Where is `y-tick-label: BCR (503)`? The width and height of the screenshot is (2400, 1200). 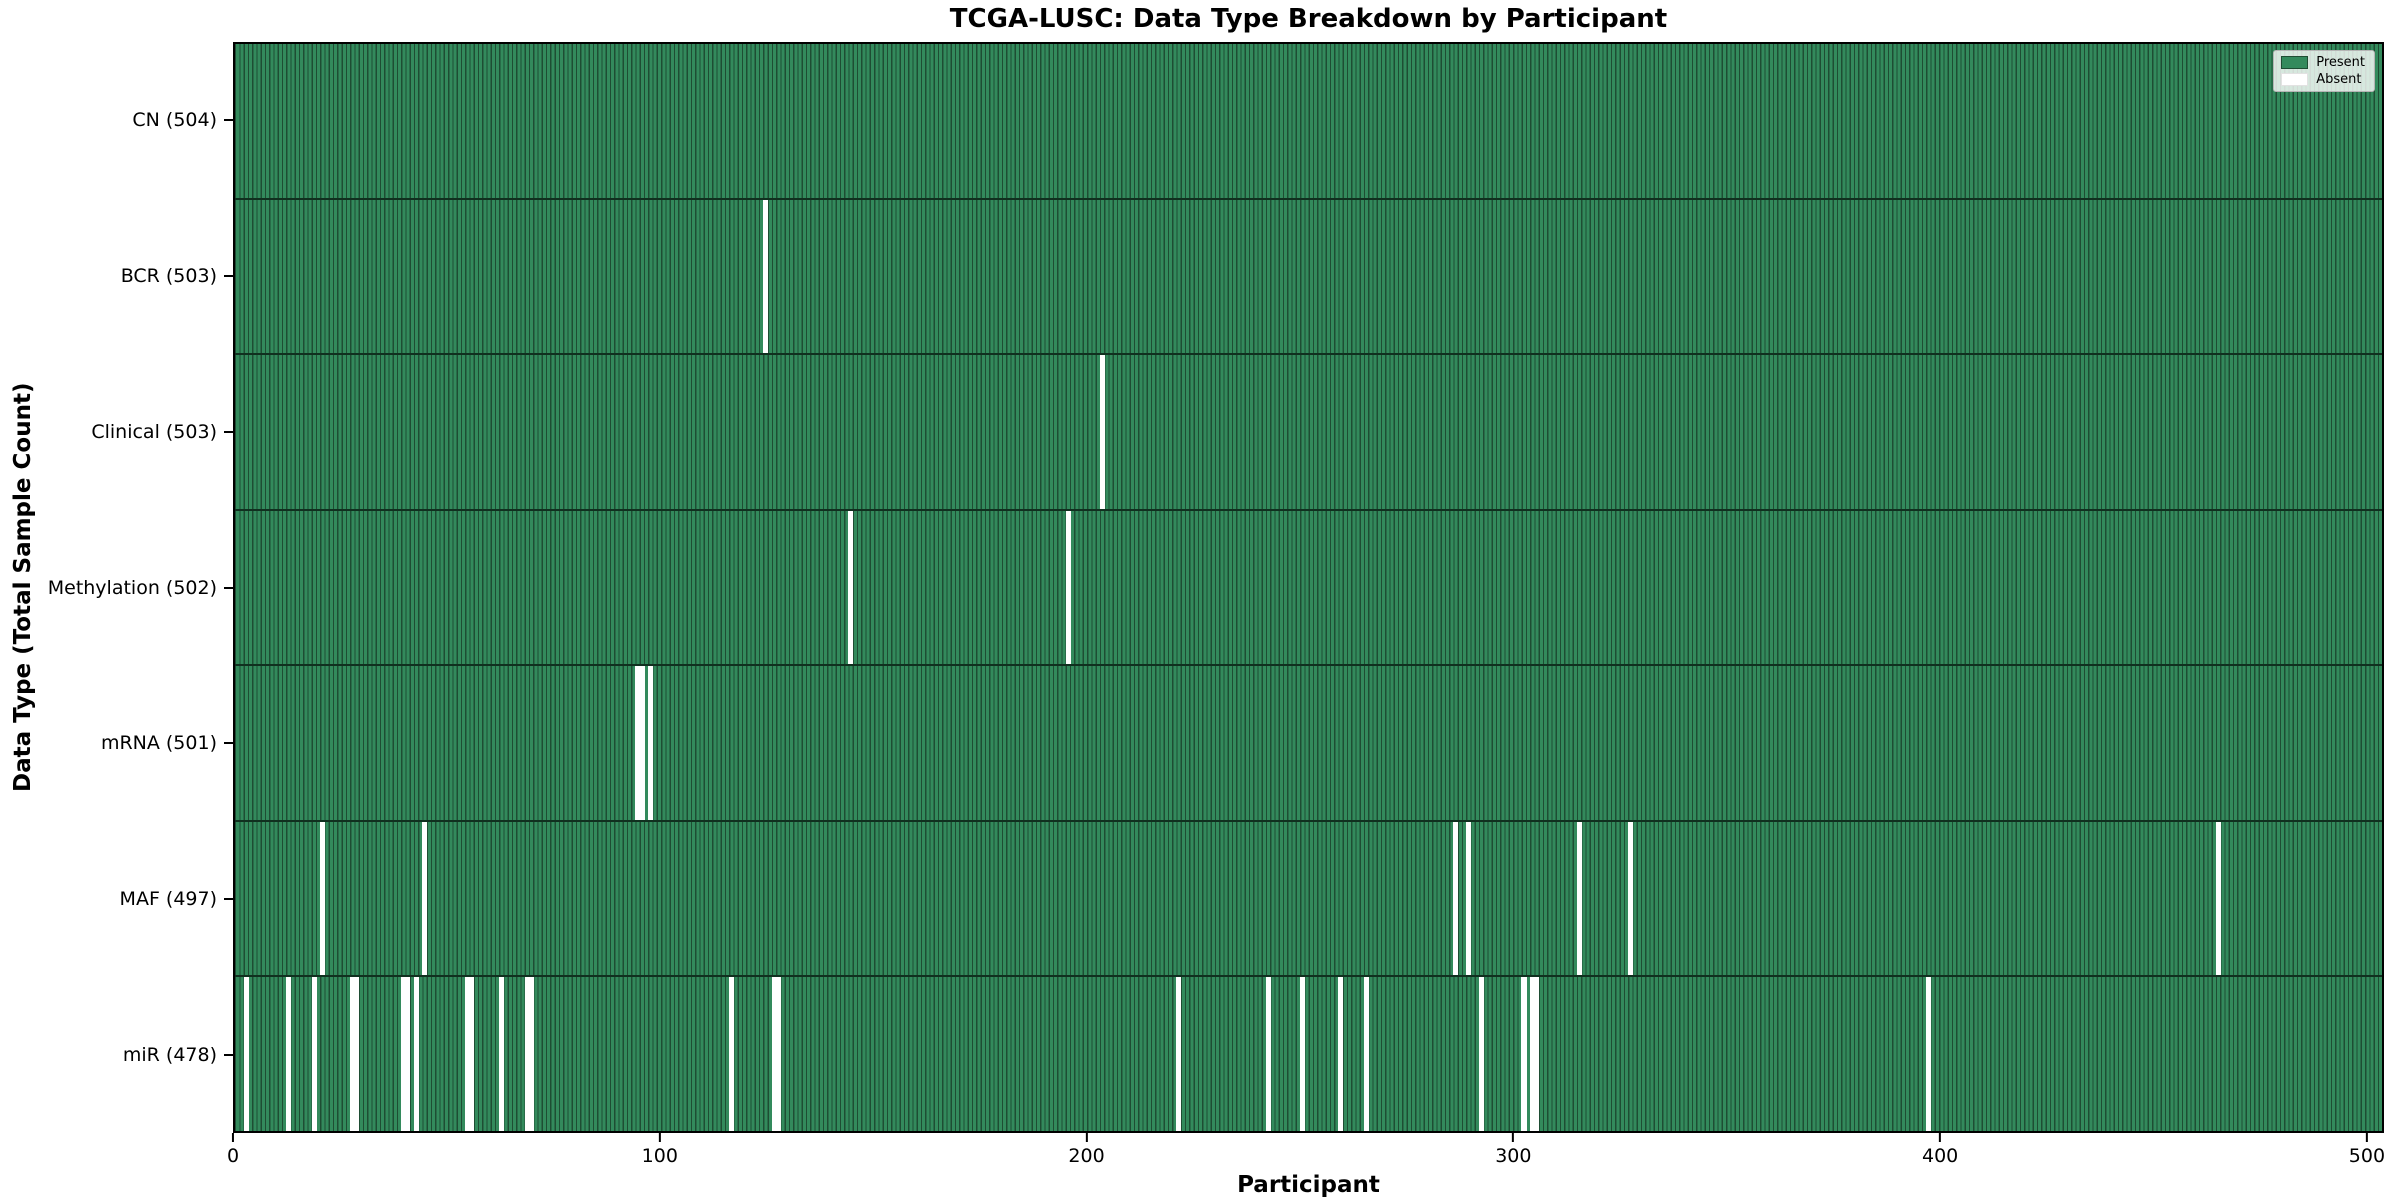
y-tick-label: BCR (503) is located at coordinates (168, 275).